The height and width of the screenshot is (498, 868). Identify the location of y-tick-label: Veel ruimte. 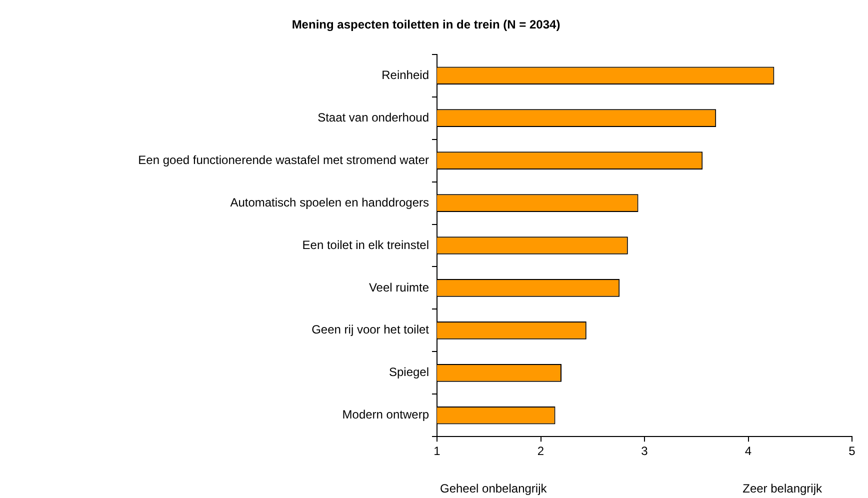
(399, 287).